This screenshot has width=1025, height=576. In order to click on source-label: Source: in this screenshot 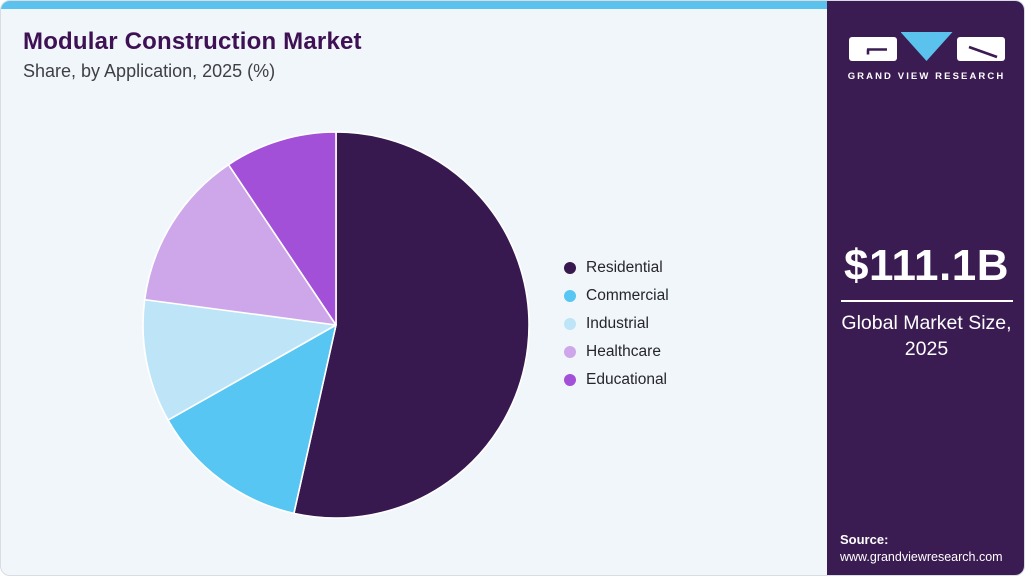, I will do `click(864, 539)`.